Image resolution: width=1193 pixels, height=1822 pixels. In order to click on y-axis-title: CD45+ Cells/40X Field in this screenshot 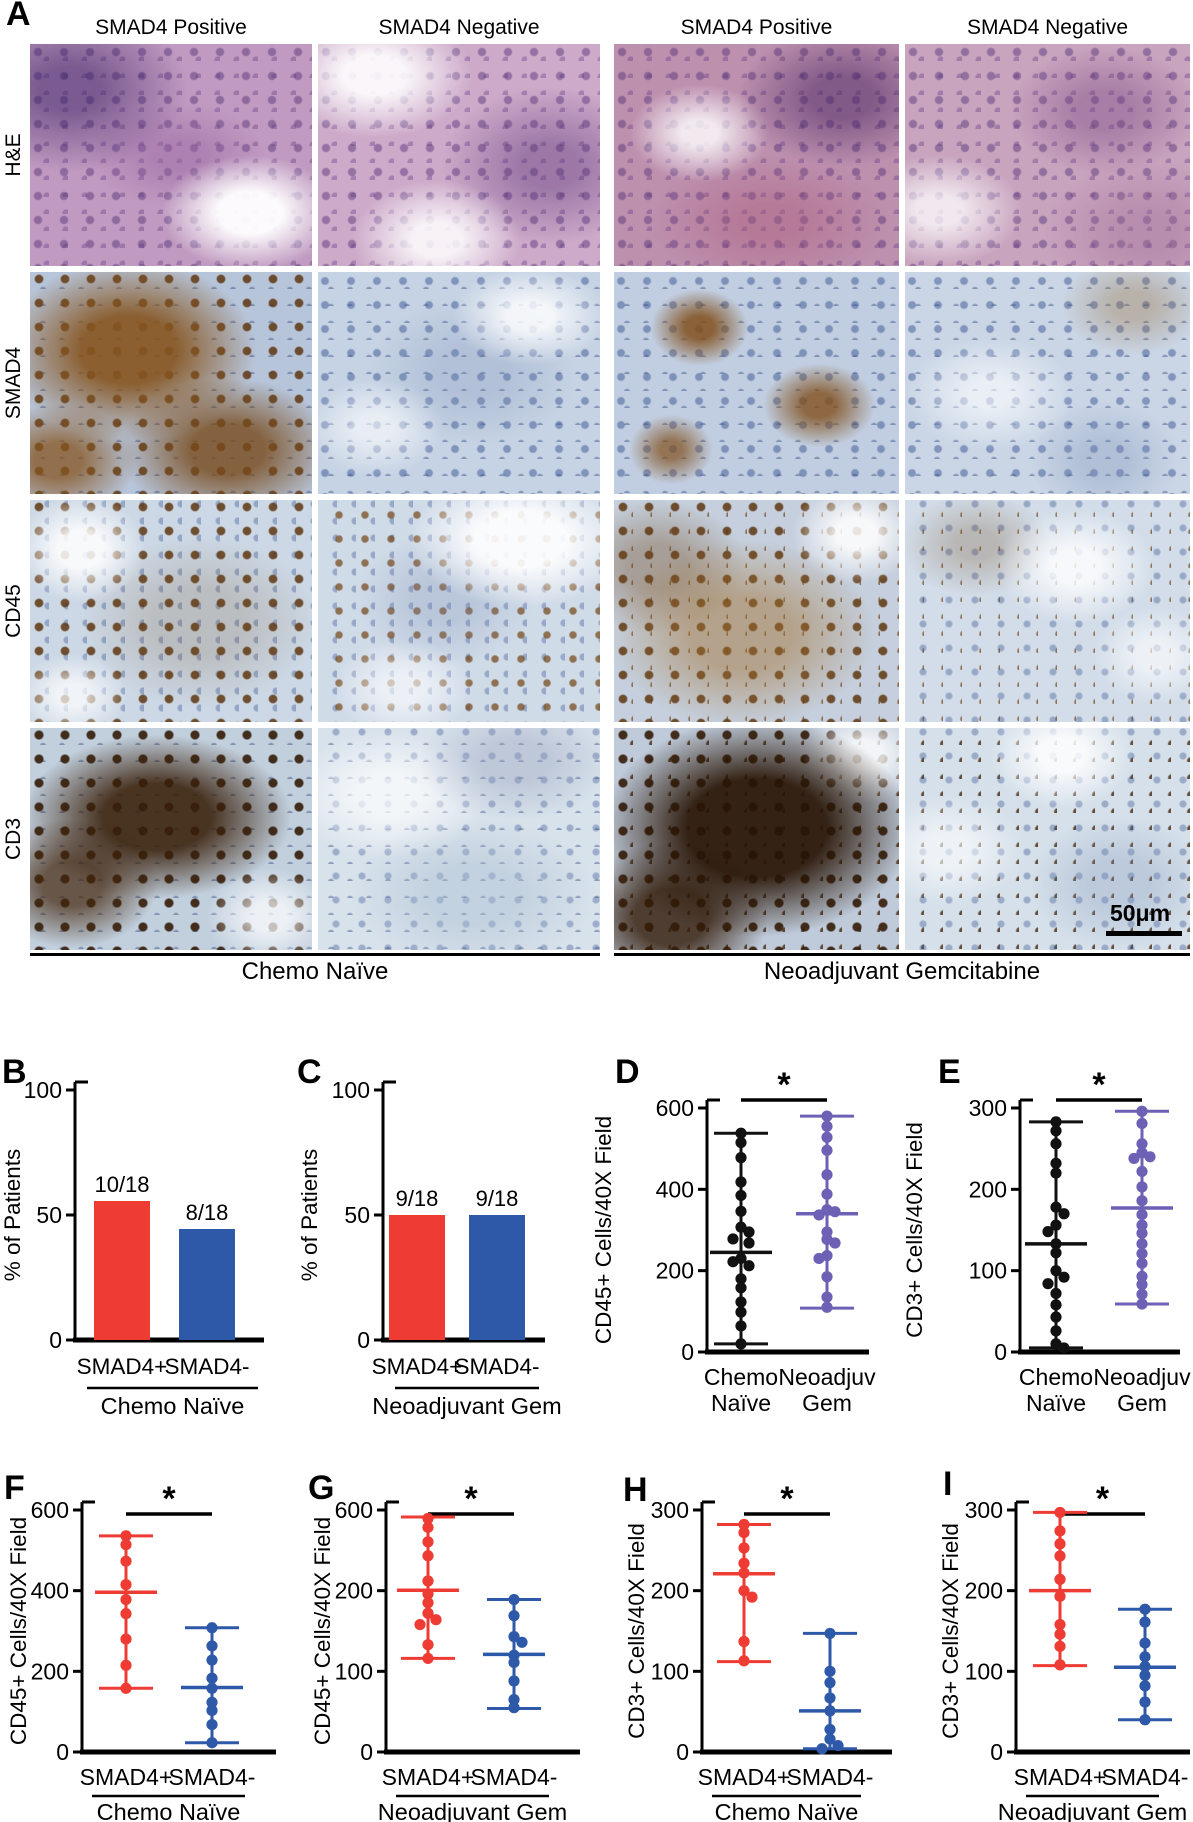, I will do `click(18, 1631)`.